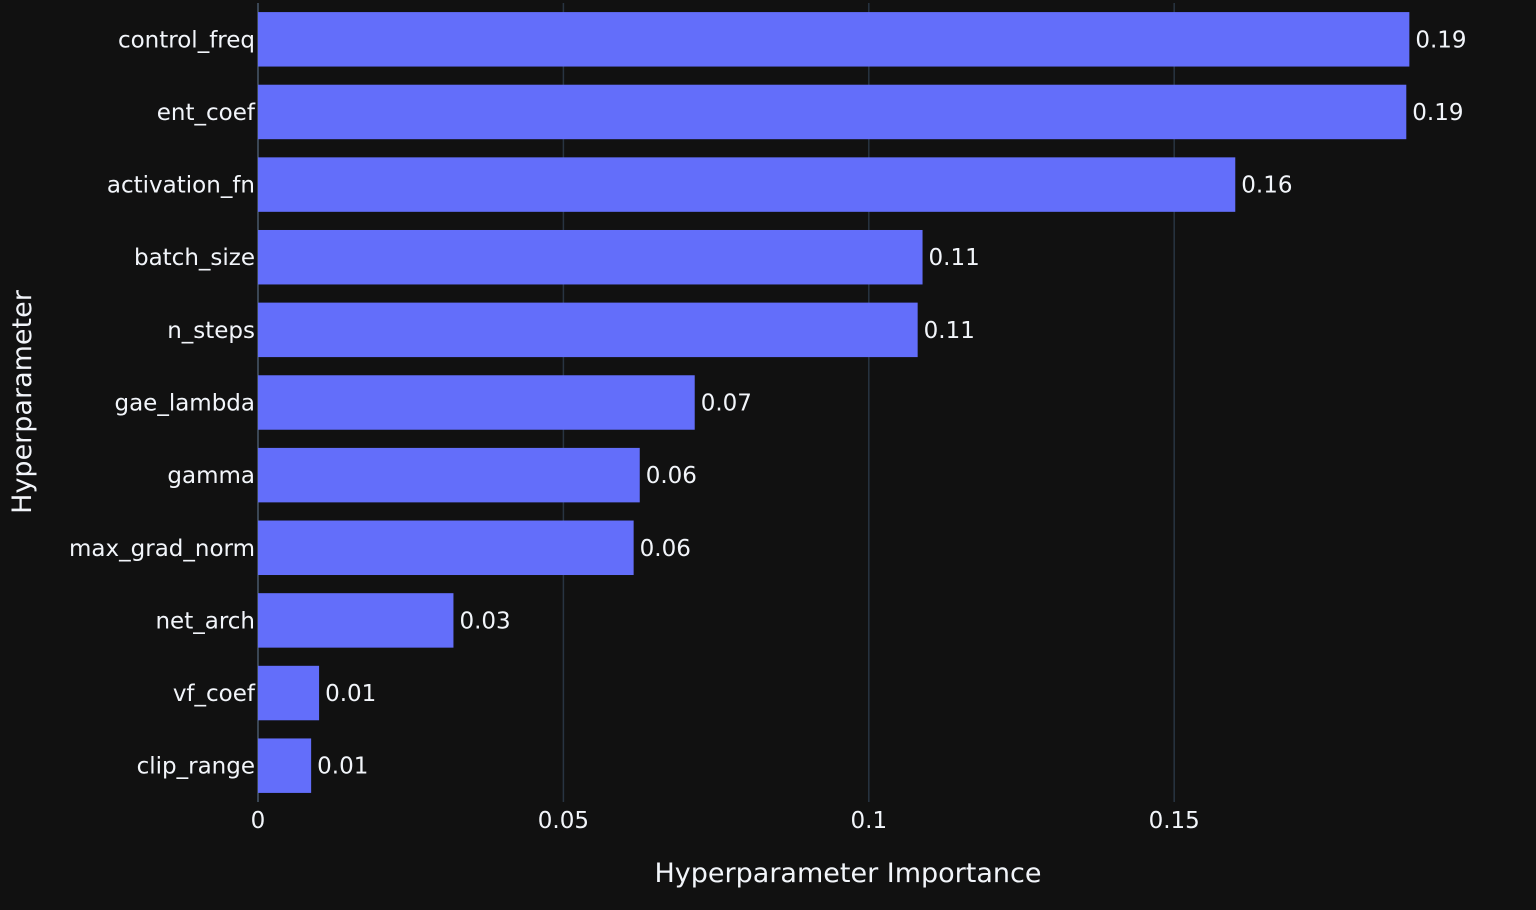 This screenshot has width=1536, height=910. What do you see at coordinates (211, 331) in the screenshot?
I see `y-category-label: n_steps` at bounding box center [211, 331].